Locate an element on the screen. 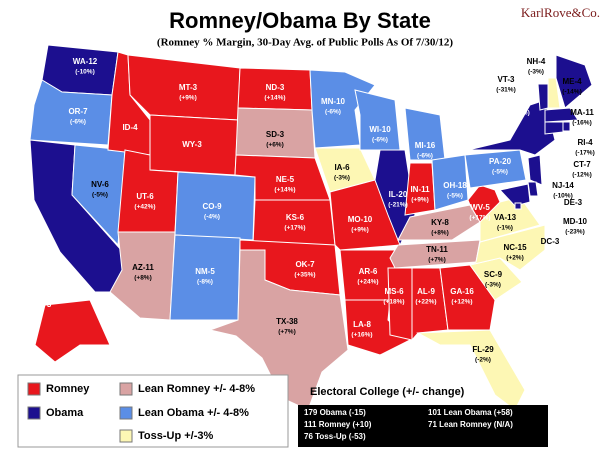  state-label: PA-20 is located at coordinates (500, 161).